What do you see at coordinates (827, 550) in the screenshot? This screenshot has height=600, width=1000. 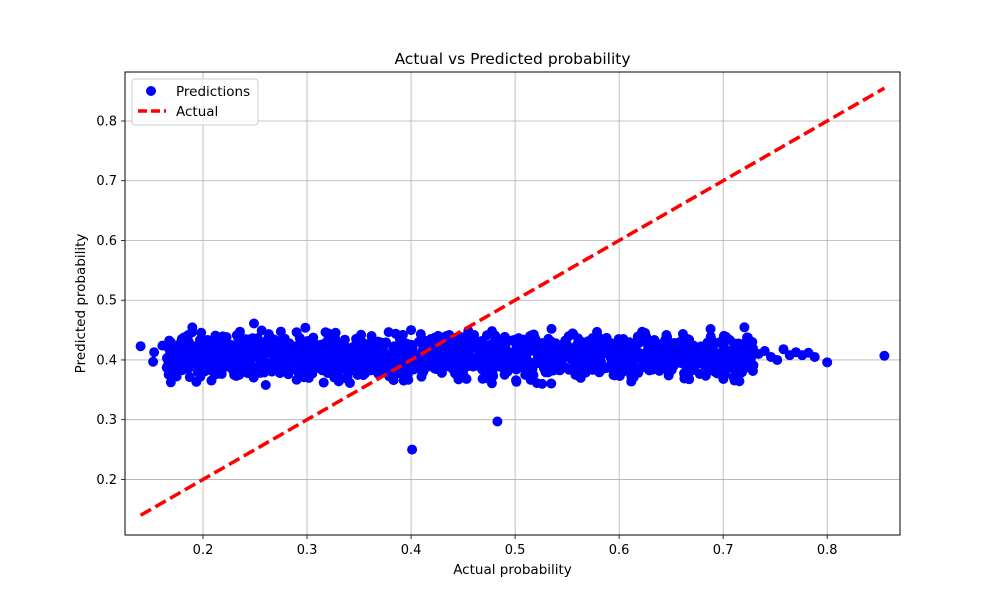 I see `x-tick-label: 0.8` at bounding box center [827, 550].